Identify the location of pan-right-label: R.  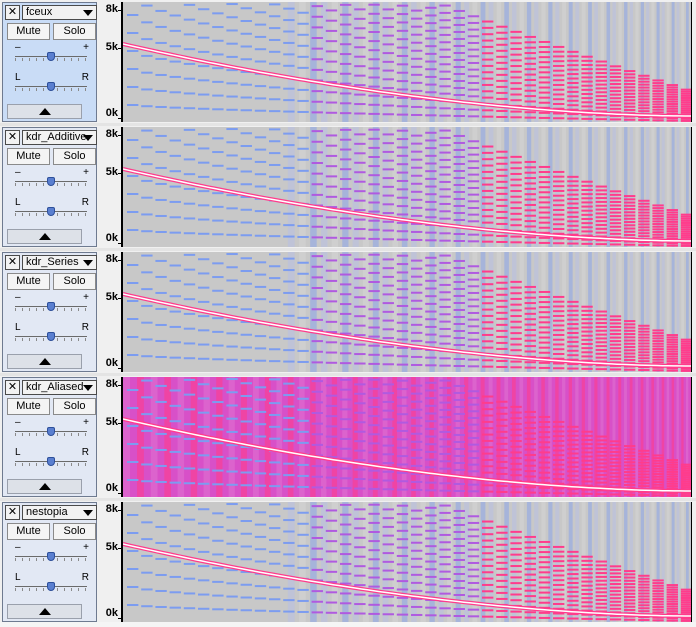
(85, 202).